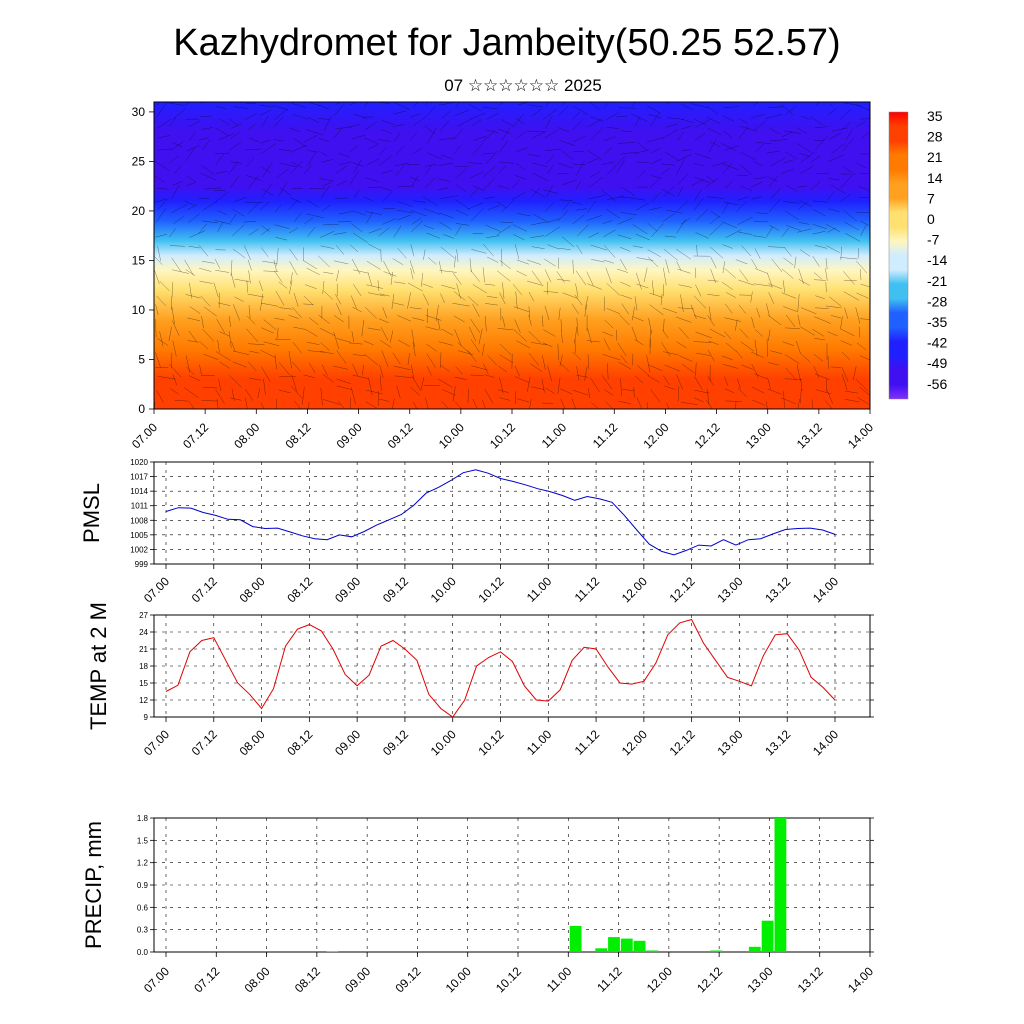 This screenshot has width=1024, height=1024. I want to click on y-tick-label: 20, so click(139, 211).